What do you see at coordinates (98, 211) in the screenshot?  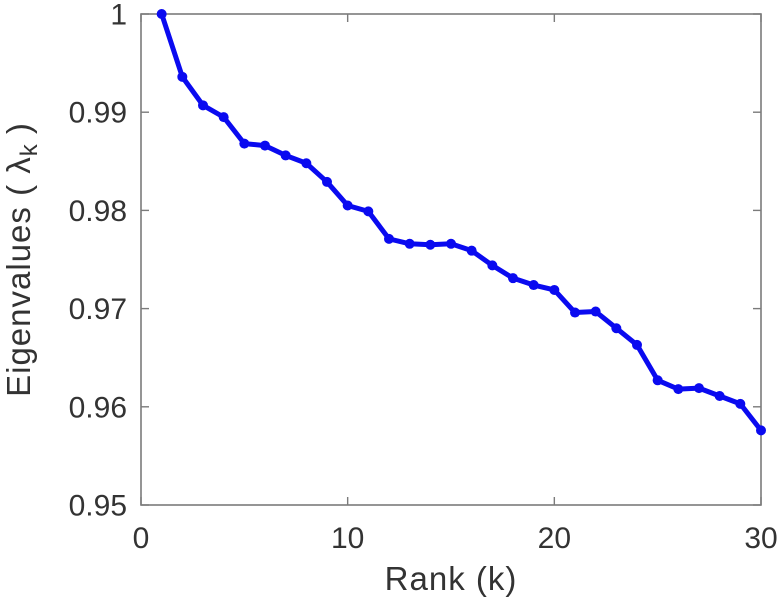 I see `y-tick-label: 0.98` at bounding box center [98, 211].